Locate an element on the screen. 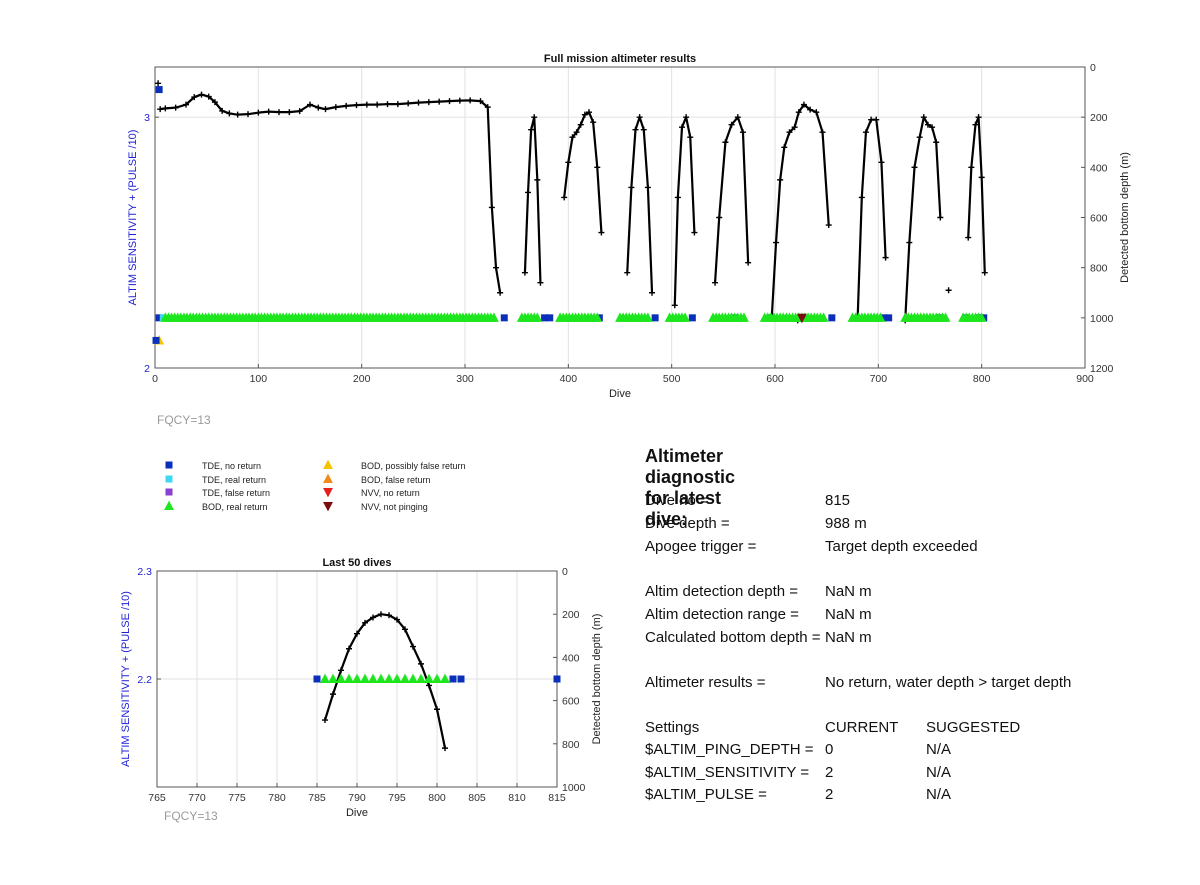 Image resolution: width=1200 pixels, height=885 pixels. diag-label-detection-range: Altim detection range = is located at coordinates (722, 614).